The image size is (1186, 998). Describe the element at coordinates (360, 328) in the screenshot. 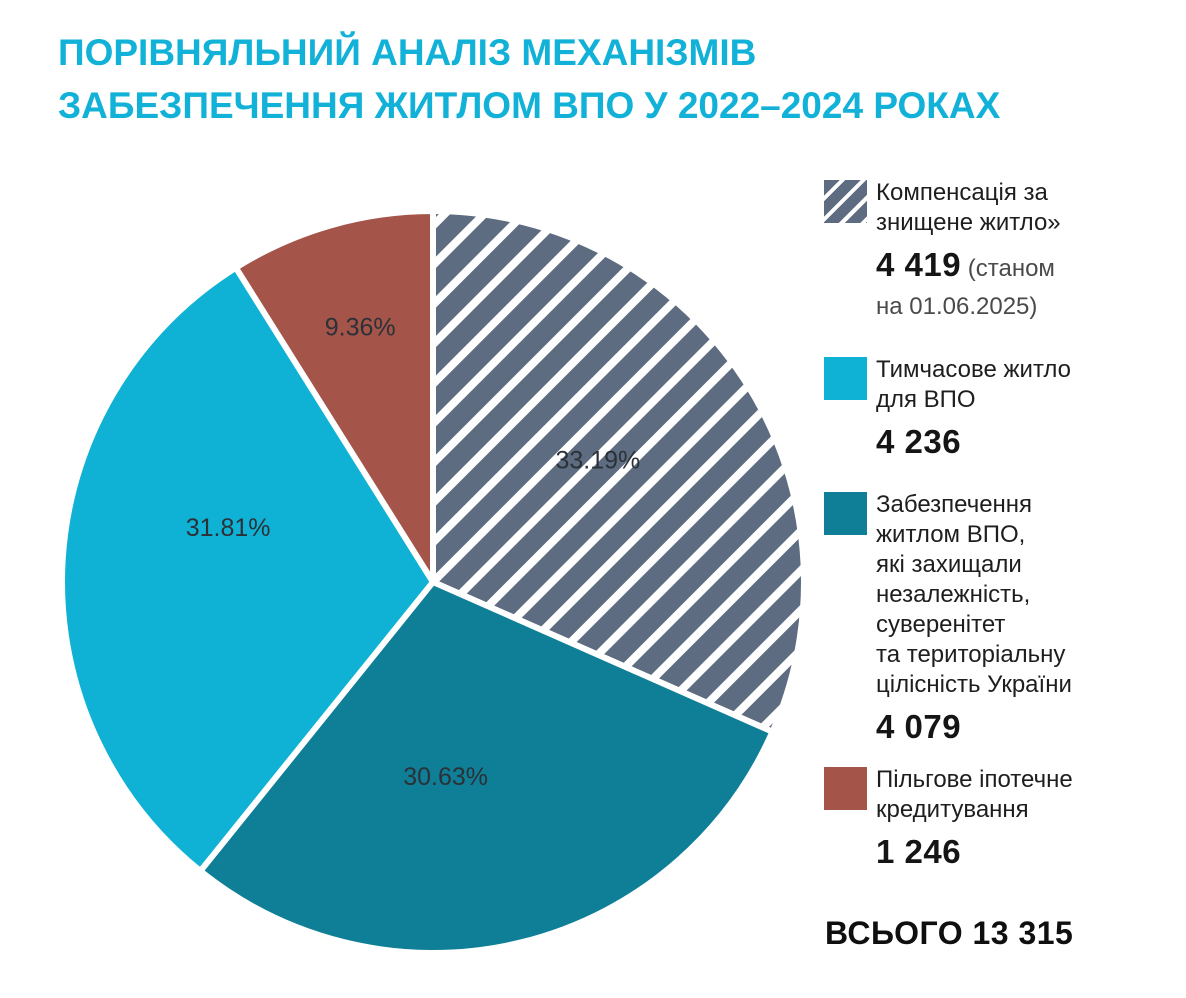

I see `slice-percent-label-mortgage: 9.36%` at that location.